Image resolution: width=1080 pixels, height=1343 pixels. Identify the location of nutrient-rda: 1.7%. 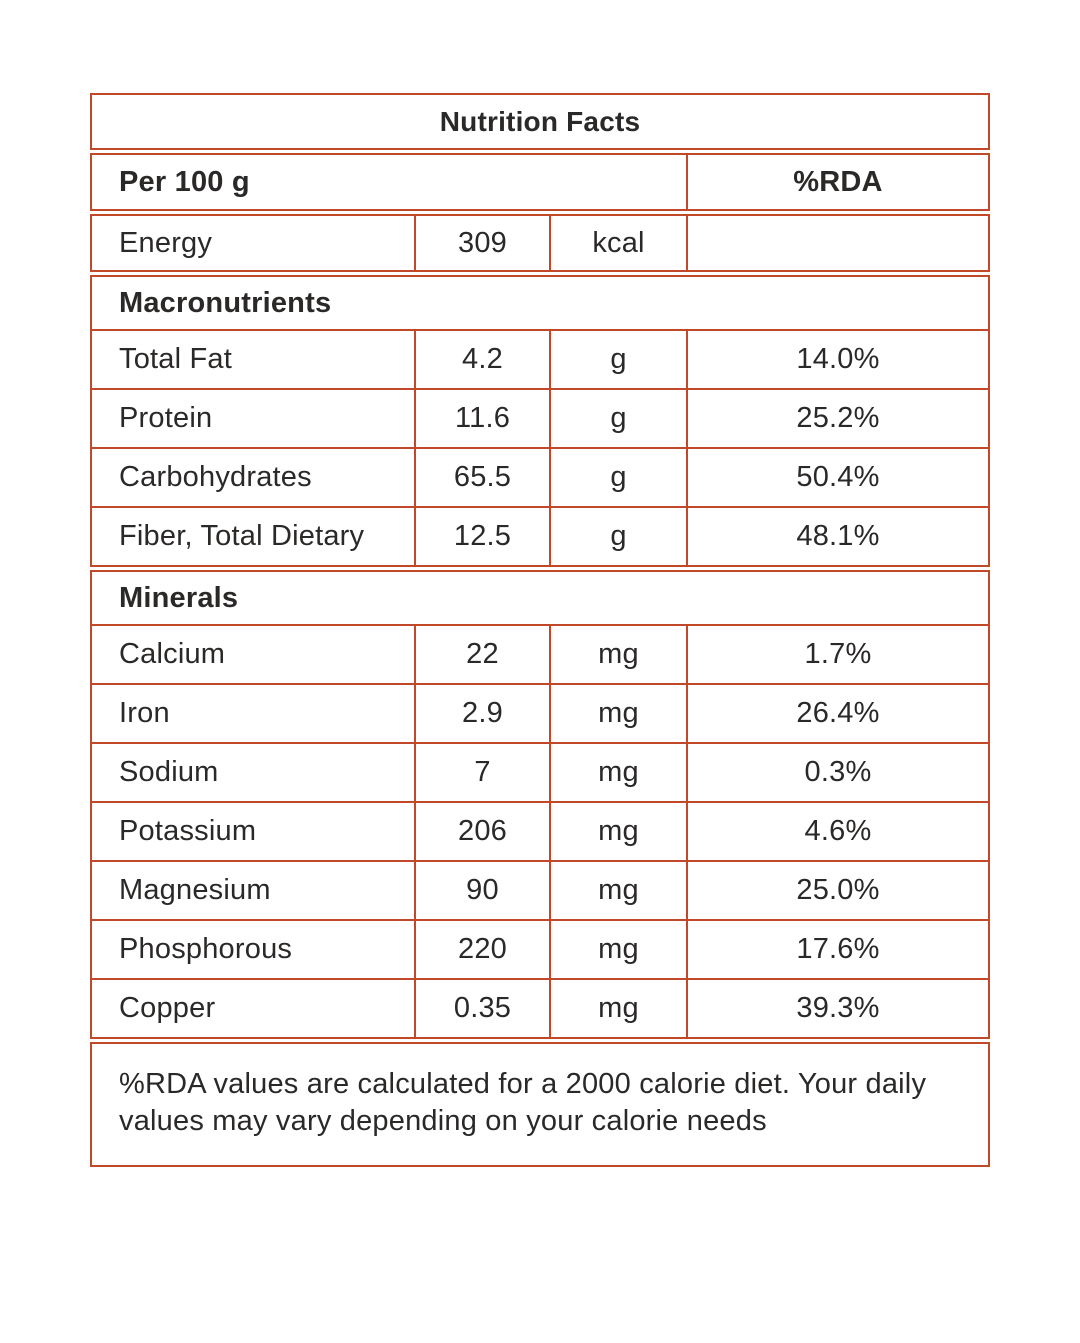
(837, 654).